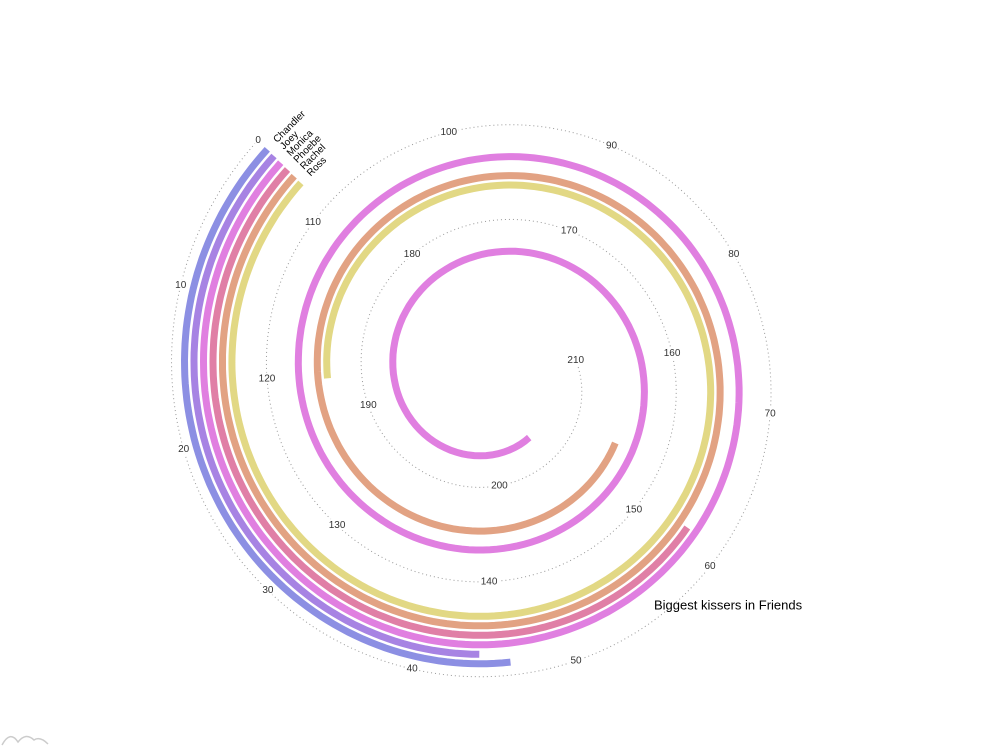  What do you see at coordinates (771, 414) in the screenshot?
I see `tick-label: 70` at bounding box center [771, 414].